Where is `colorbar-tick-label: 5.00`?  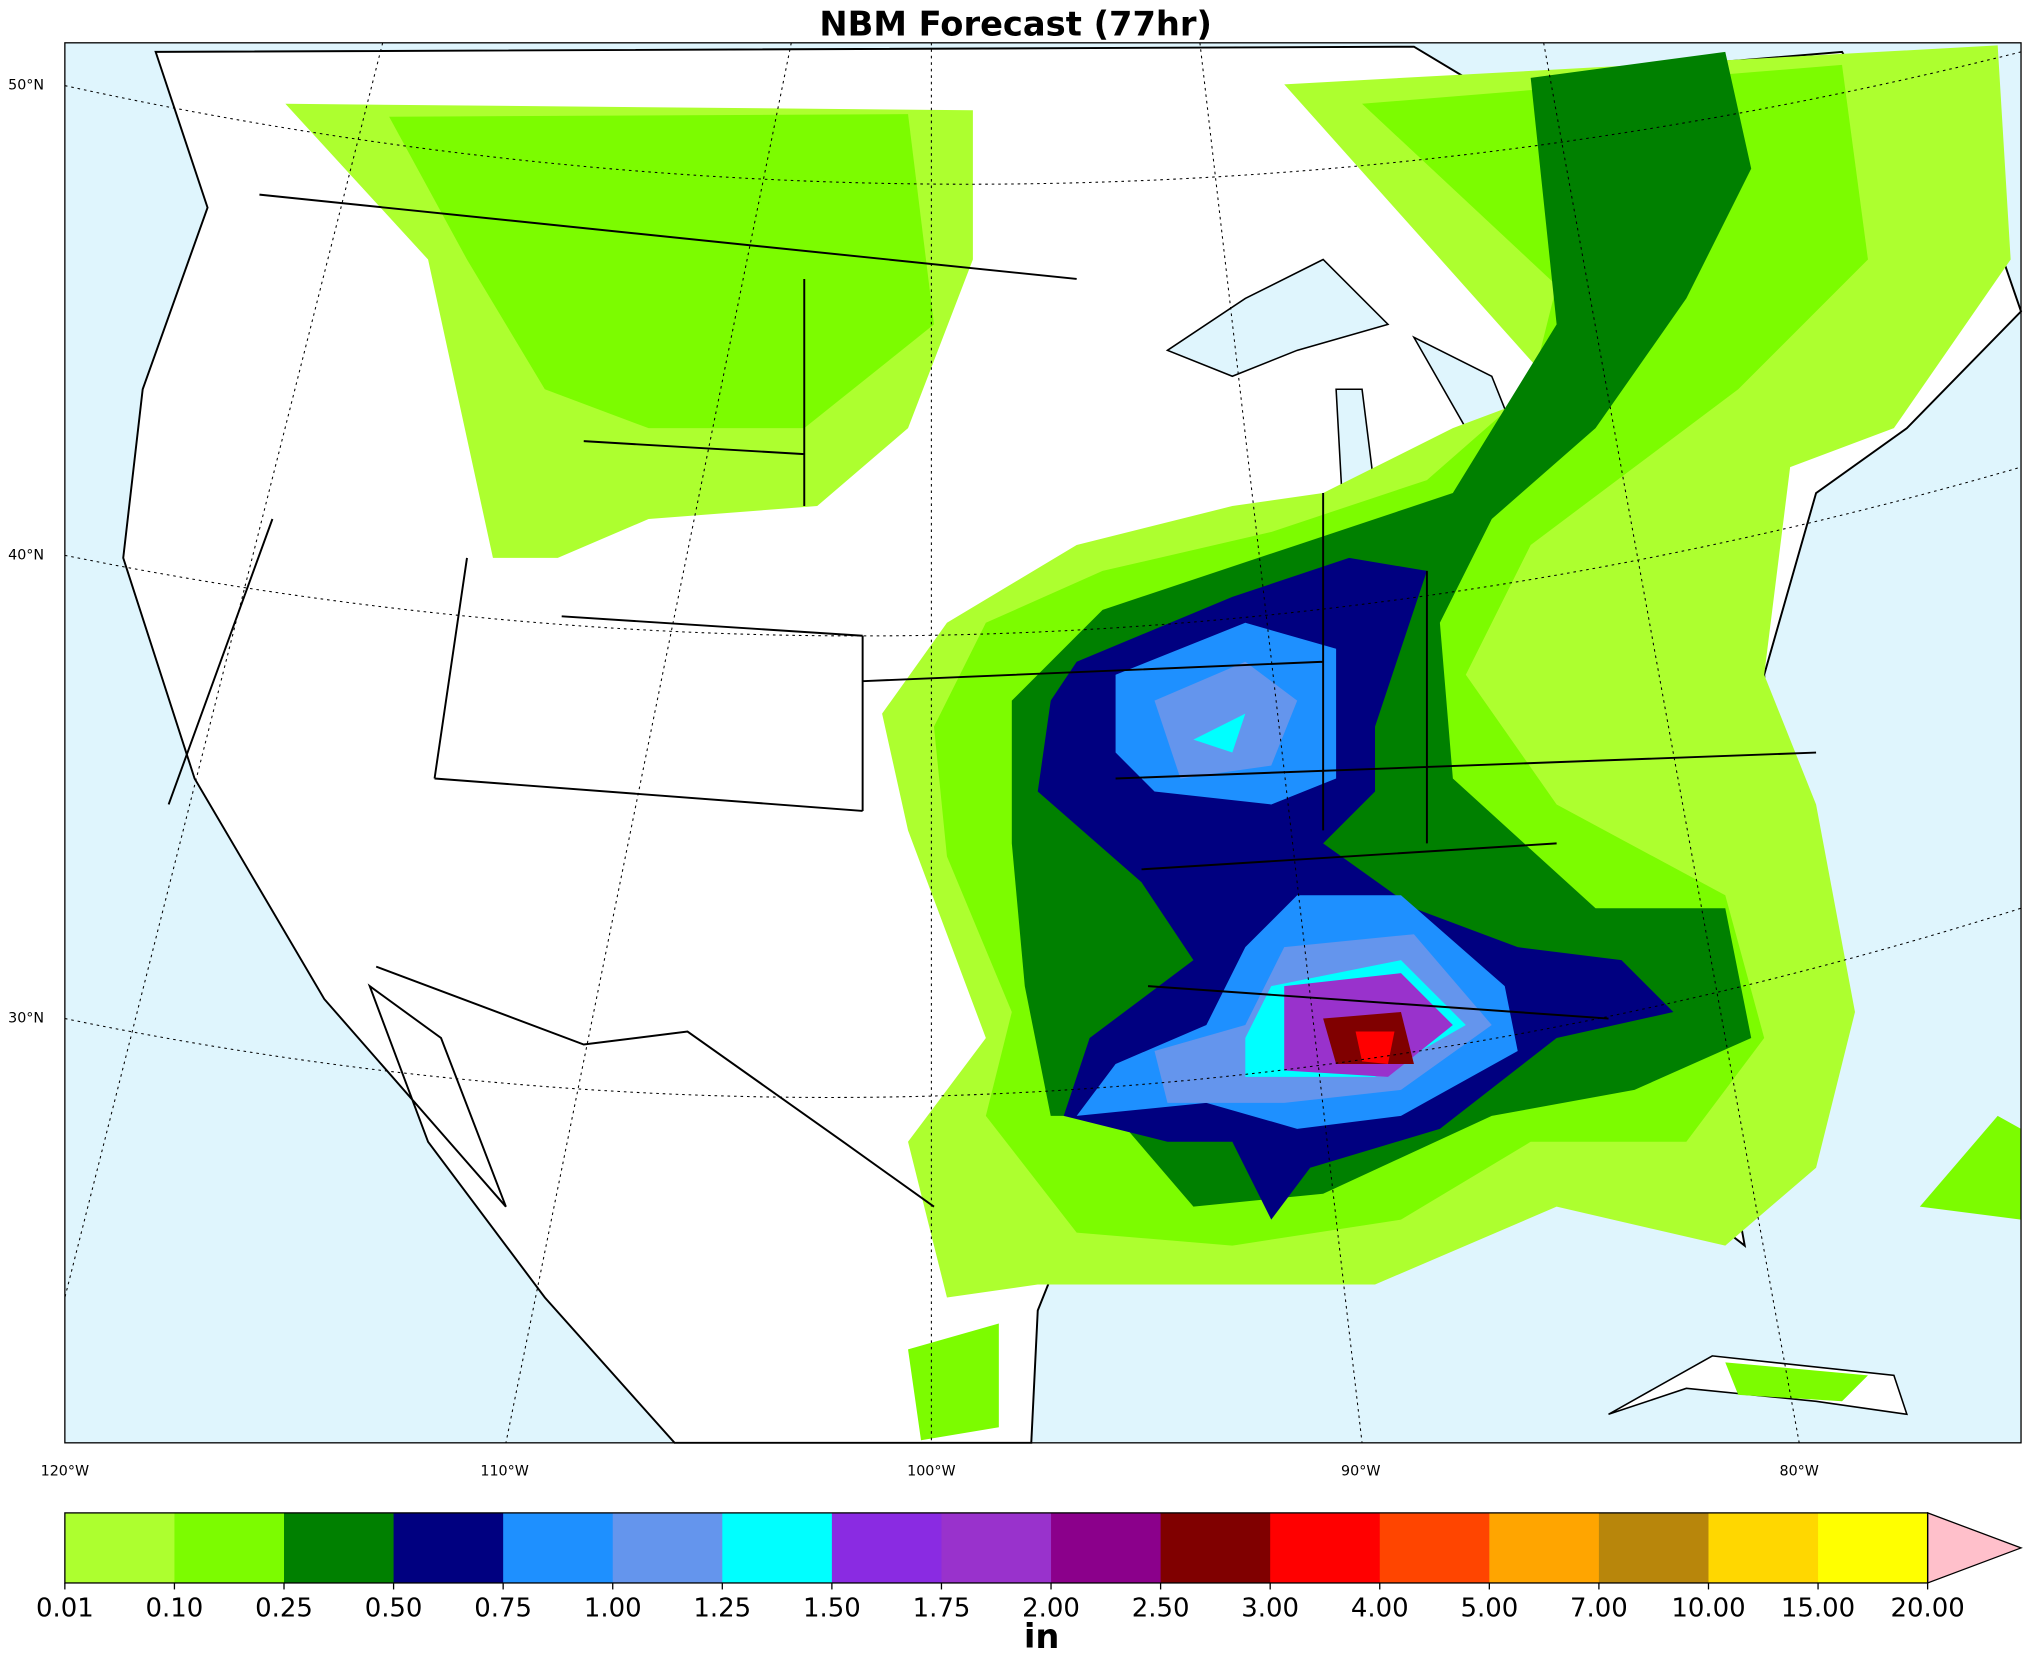
colorbar-tick-label: 5.00 is located at coordinates (1489, 1608).